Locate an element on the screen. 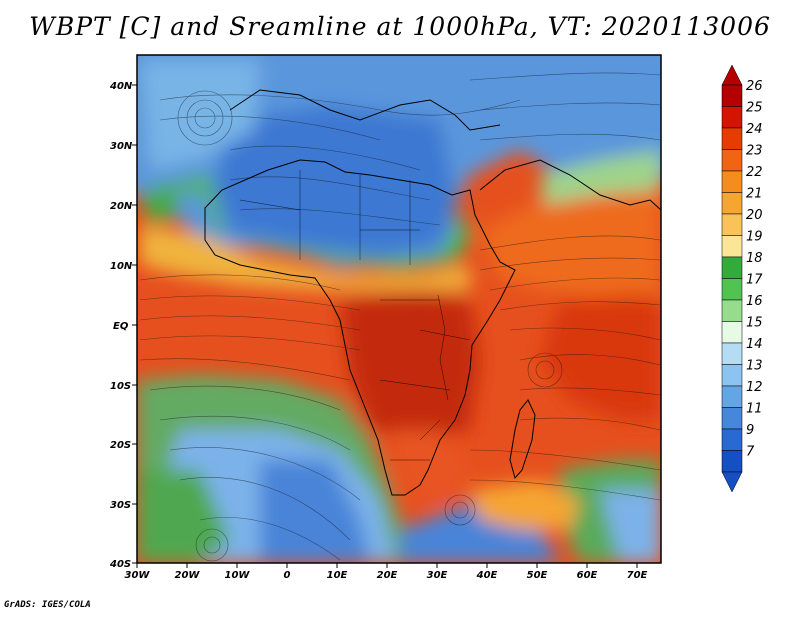  colorbar-label: 13 is located at coordinates (754, 366).